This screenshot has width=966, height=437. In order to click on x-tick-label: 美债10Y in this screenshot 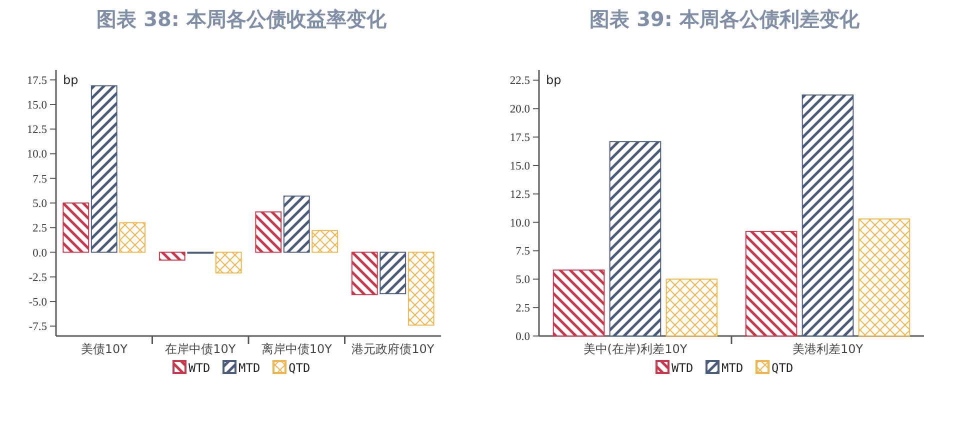, I will do `click(104, 349)`.